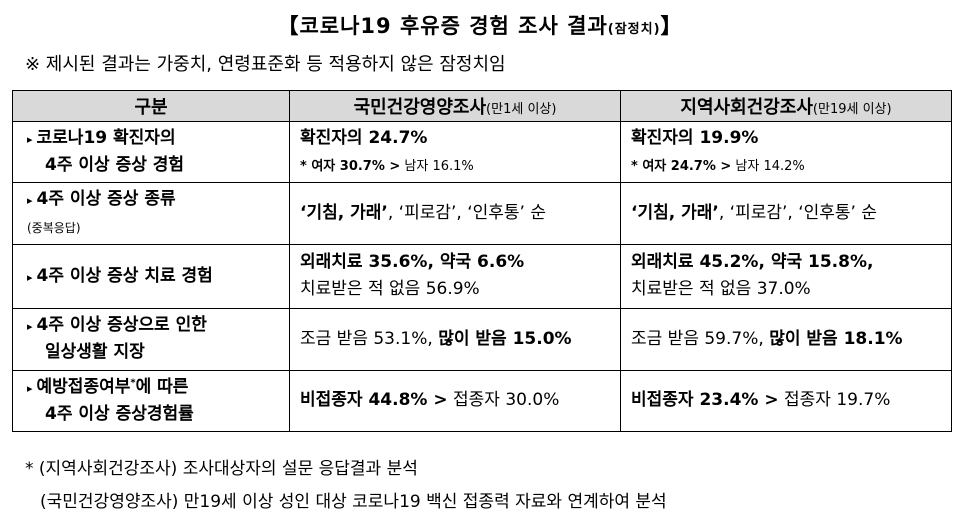  What do you see at coordinates (455, 106) in the screenshot?
I see `header-knhanes: 국민건강영양조사(만1세 이상)` at bounding box center [455, 106].